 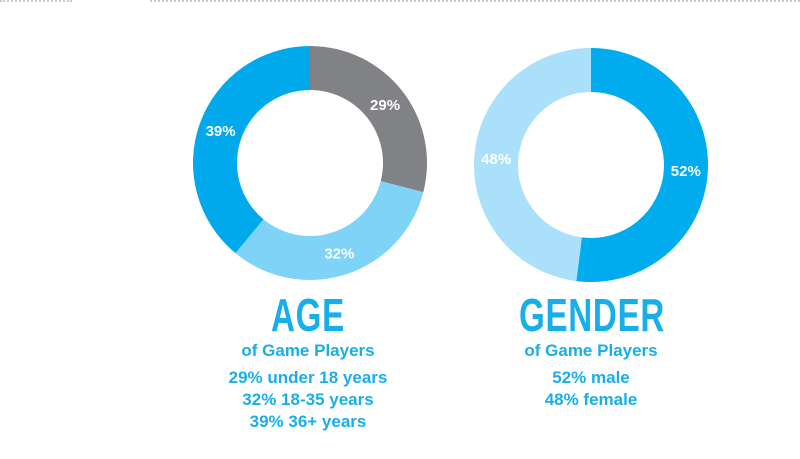 What do you see at coordinates (221, 131) in the screenshot?
I see `age-slice-label-36-plus: 39%` at bounding box center [221, 131].